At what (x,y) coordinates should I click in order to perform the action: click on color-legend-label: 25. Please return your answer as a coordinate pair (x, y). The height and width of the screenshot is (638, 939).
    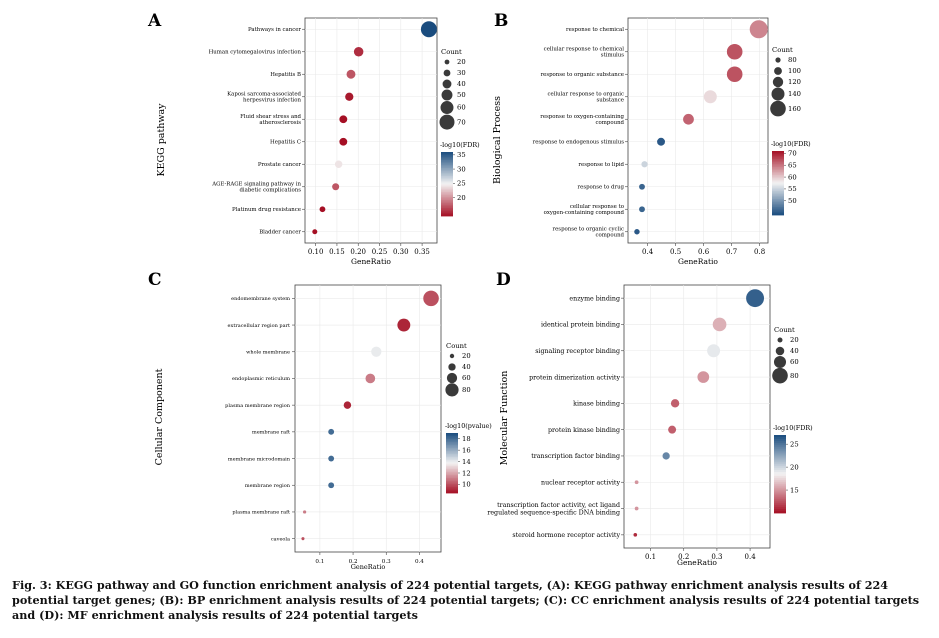
    Looking at the image, I should click on (461, 184).